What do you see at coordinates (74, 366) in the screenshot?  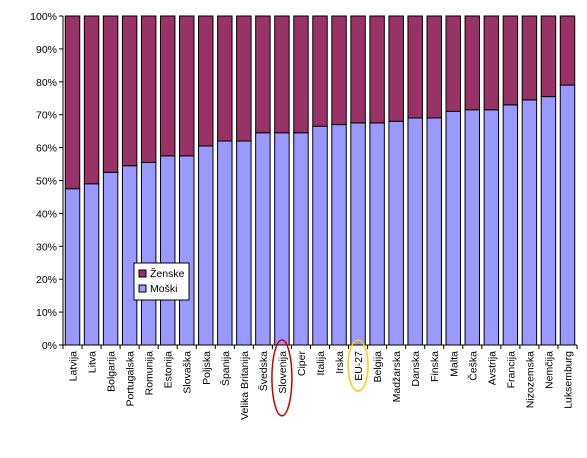 I see `x-tick-label: Latvija` at bounding box center [74, 366].